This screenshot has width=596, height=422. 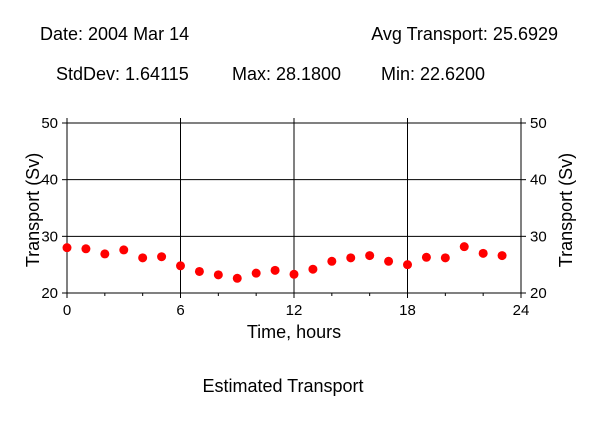 What do you see at coordinates (287, 74) in the screenshot?
I see `max-label: Max: 28.1800` at bounding box center [287, 74].